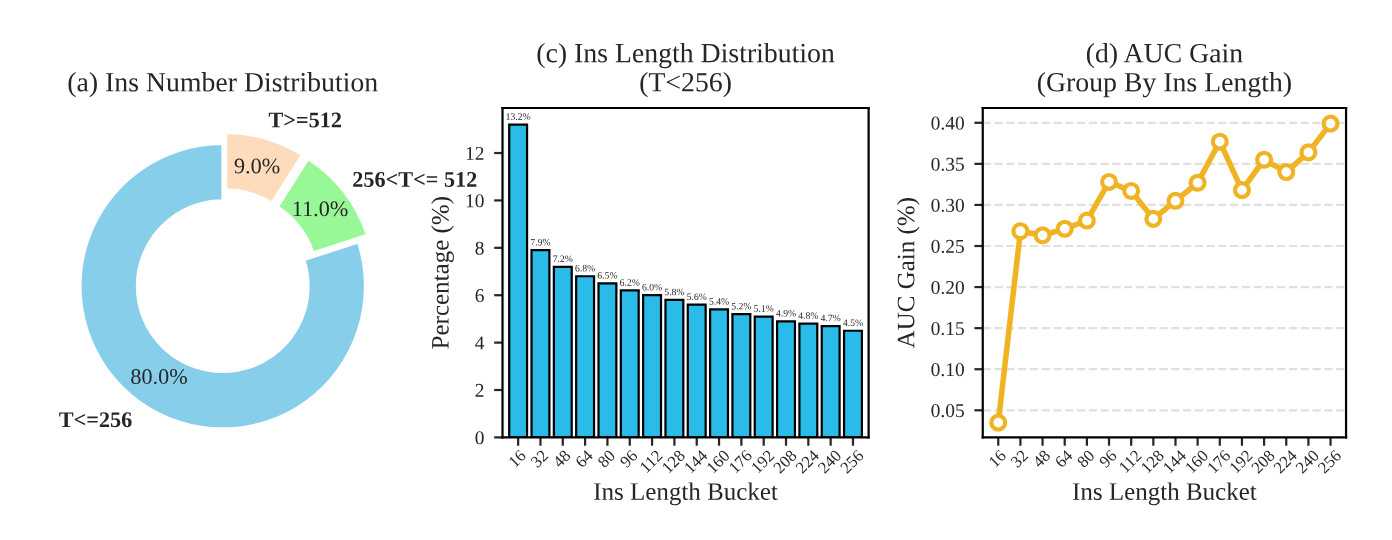 The height and width of the screenshot is (540, 1392). Describe the element at coordinates (947, 411) in the screenshot. I see `y-tick-label: 0.05` at that location.